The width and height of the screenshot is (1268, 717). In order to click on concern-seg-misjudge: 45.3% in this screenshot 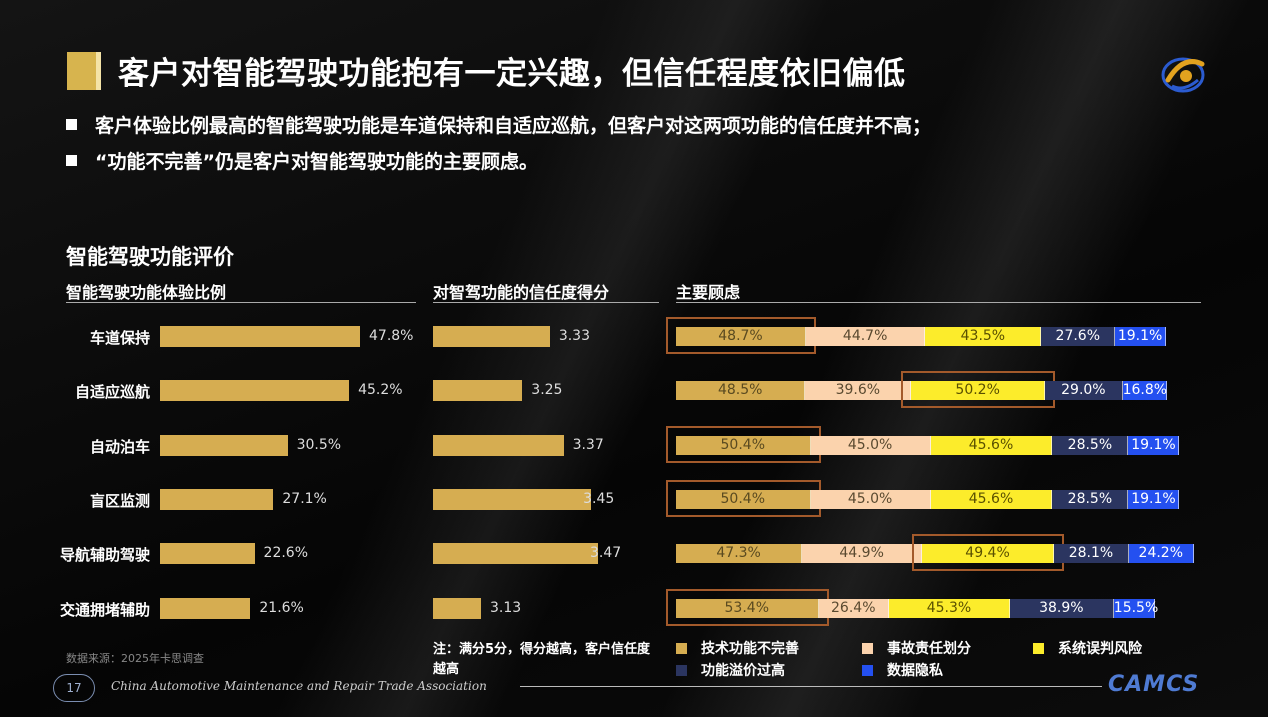, I will do `click(949, 608)`.